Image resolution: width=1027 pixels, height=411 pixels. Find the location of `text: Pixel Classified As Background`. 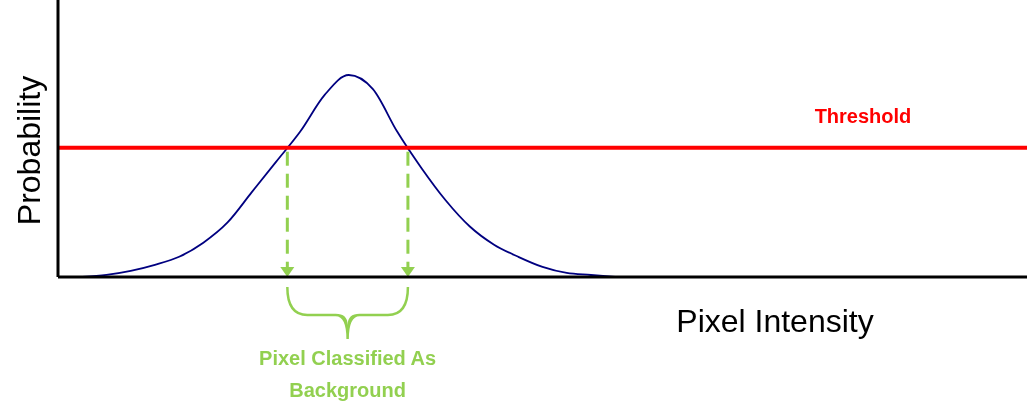

text: Pixel Classified As Background is located at coordinates (348, 374).